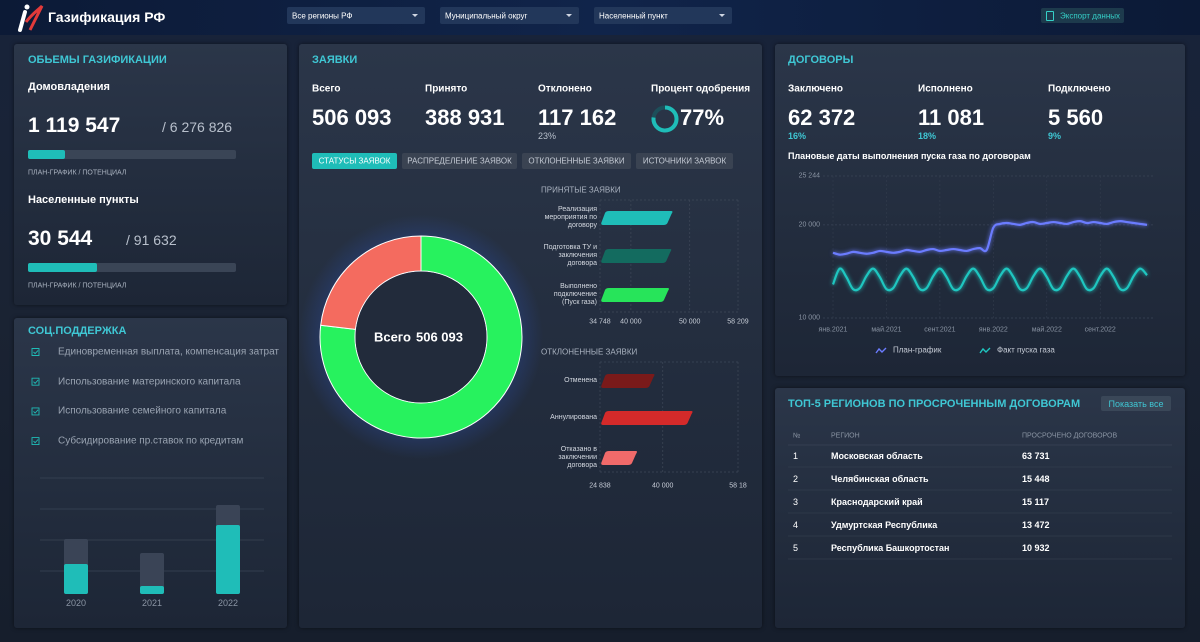 This screenshot has width=1200, height=642. Describe the element at coordinates (107, 17) in the screenshot. I see `app-title: Газификация РФ` at that location.